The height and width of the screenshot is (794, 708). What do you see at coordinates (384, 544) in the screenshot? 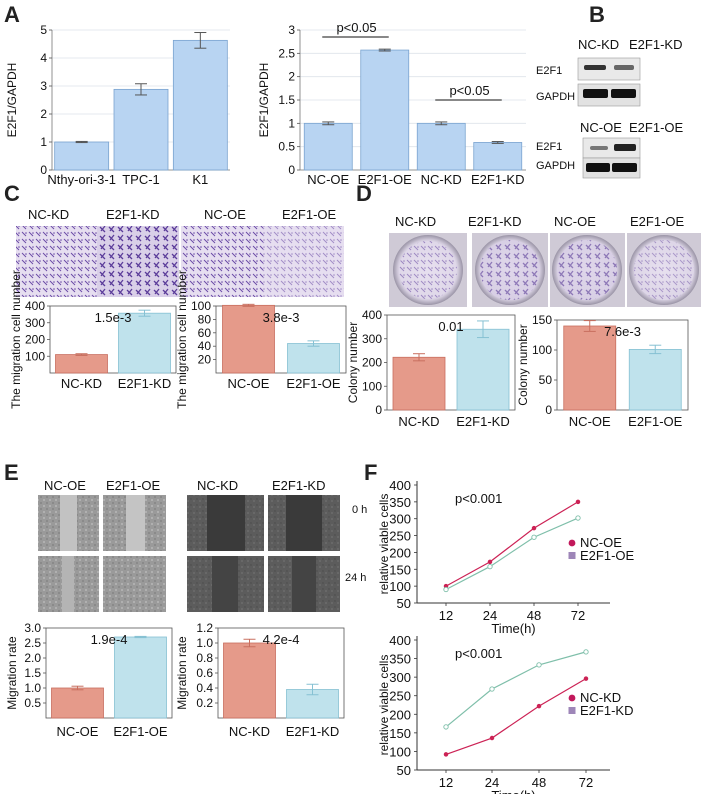
I see `y-axis-label: relative viable cells` at bounding box center [384, 544].